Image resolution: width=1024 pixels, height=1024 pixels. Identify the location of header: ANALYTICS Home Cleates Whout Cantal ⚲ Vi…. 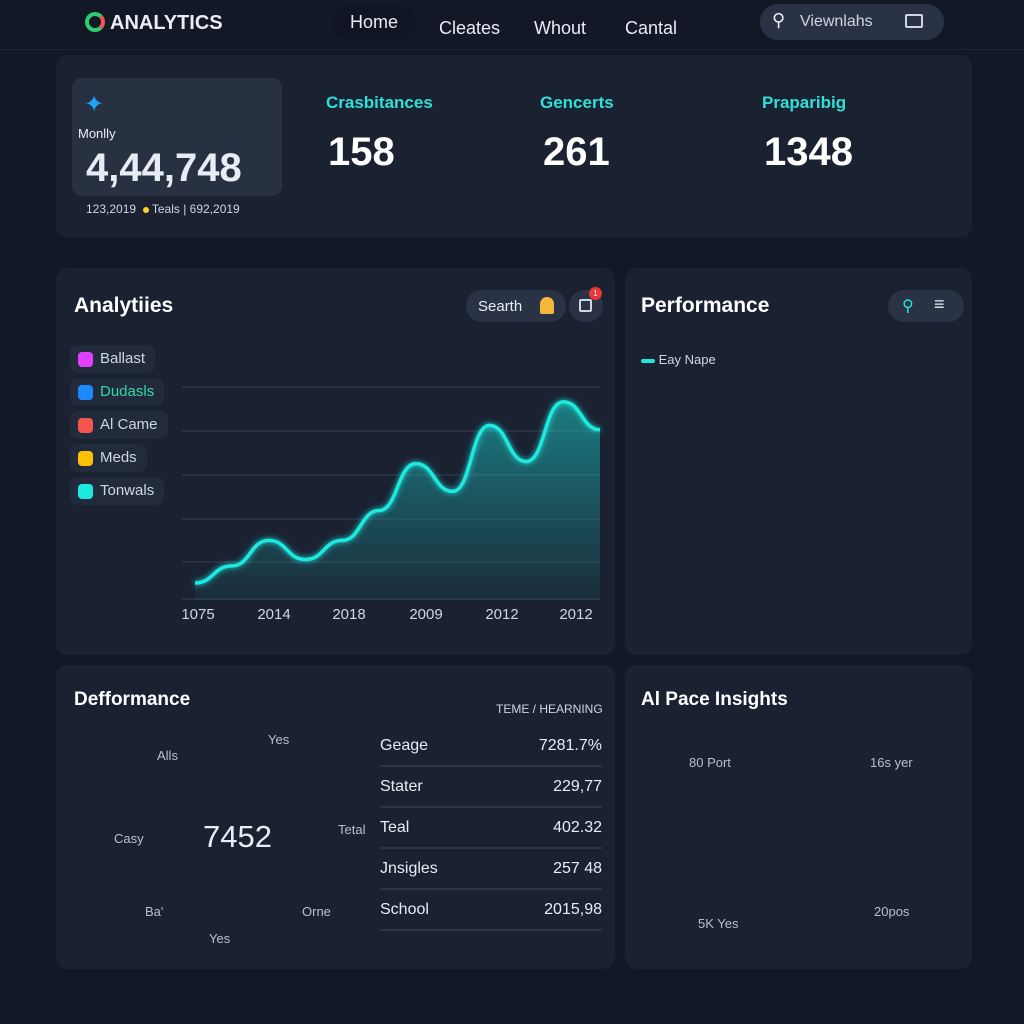
(512, 25).